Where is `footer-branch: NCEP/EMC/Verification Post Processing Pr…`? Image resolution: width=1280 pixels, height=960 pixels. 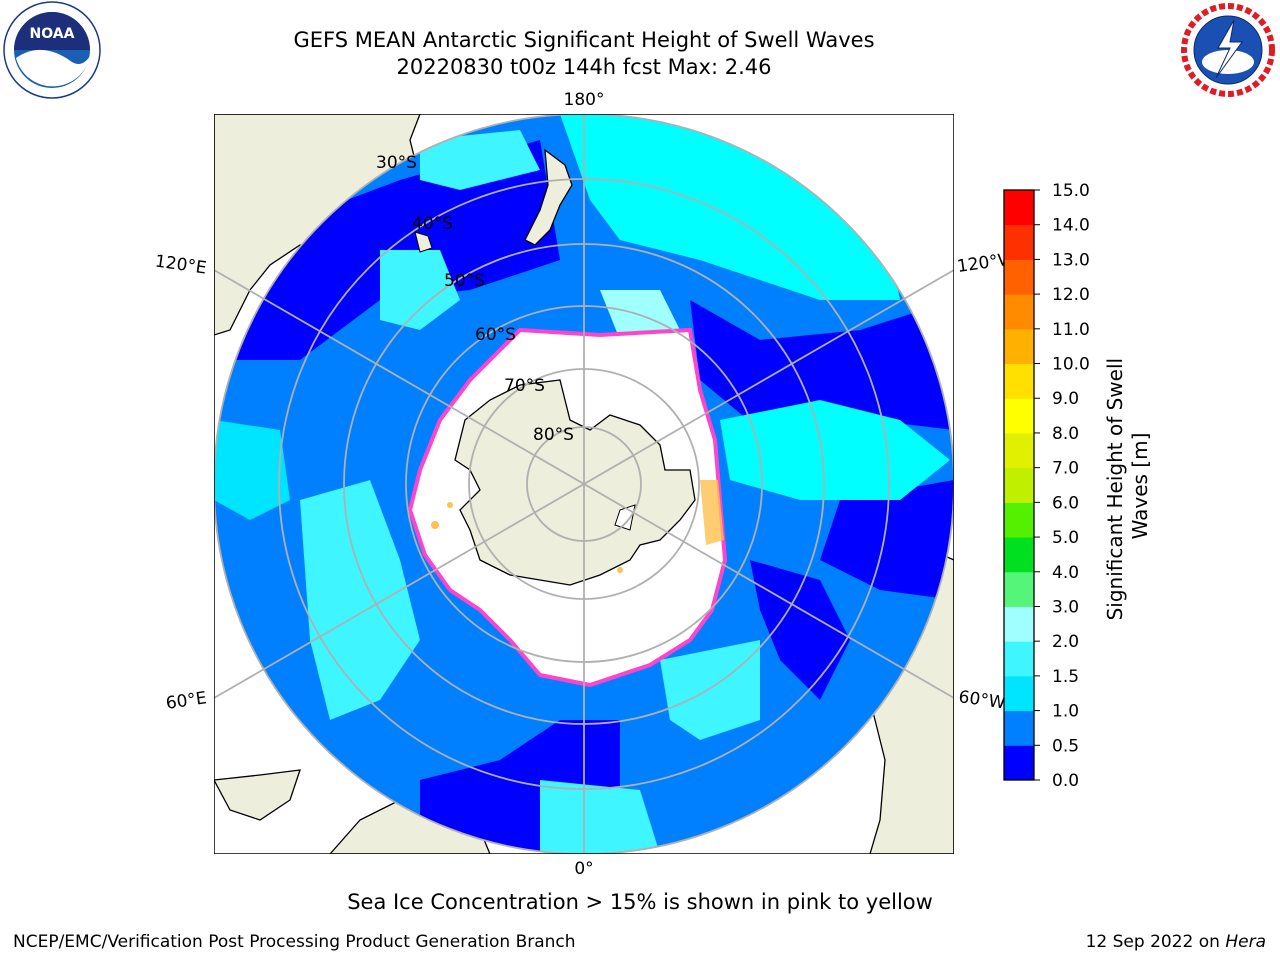
footer-branch: NCEP/EMC/Verification Post Processing Pr… is located at coordinates (294, 942).